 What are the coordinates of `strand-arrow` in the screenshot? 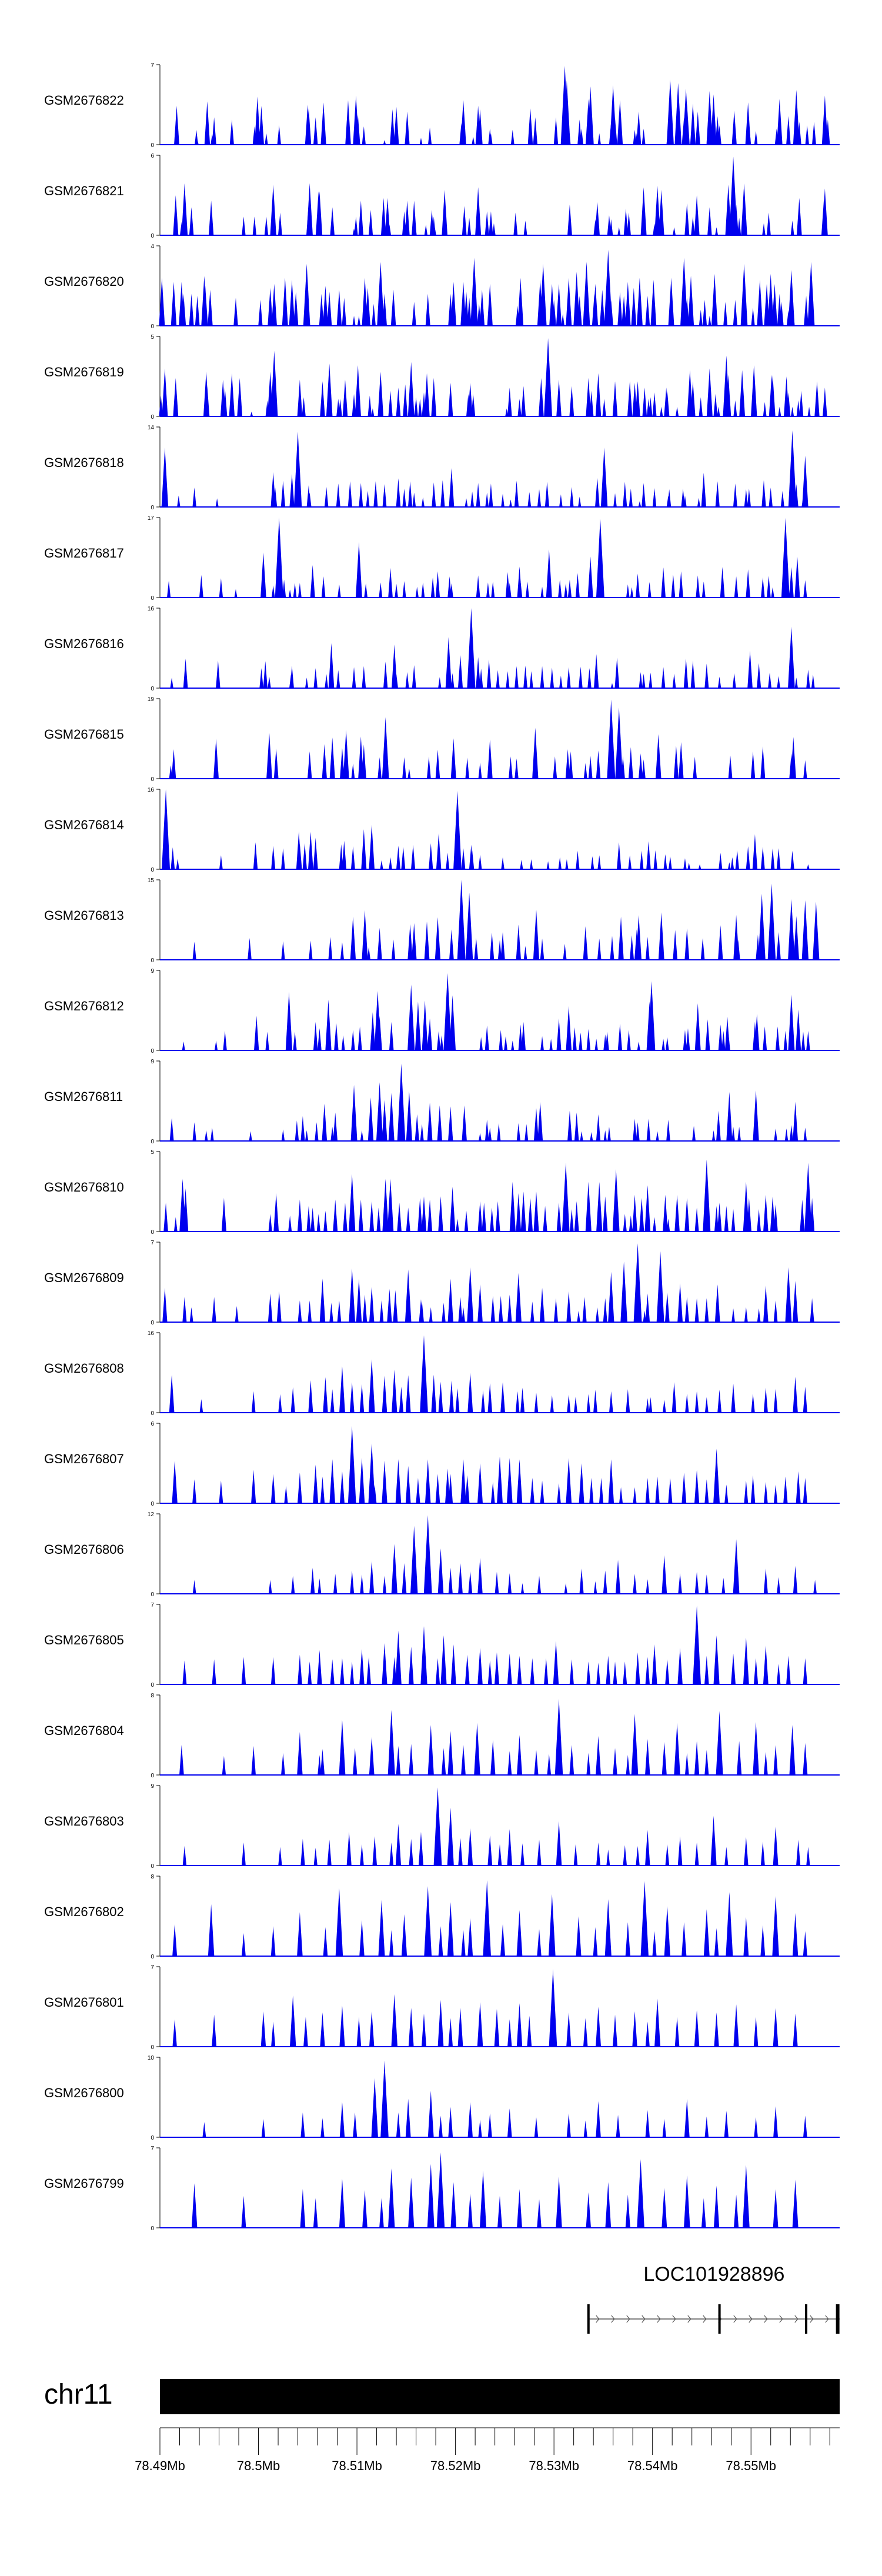 It's located at (659, 2319).